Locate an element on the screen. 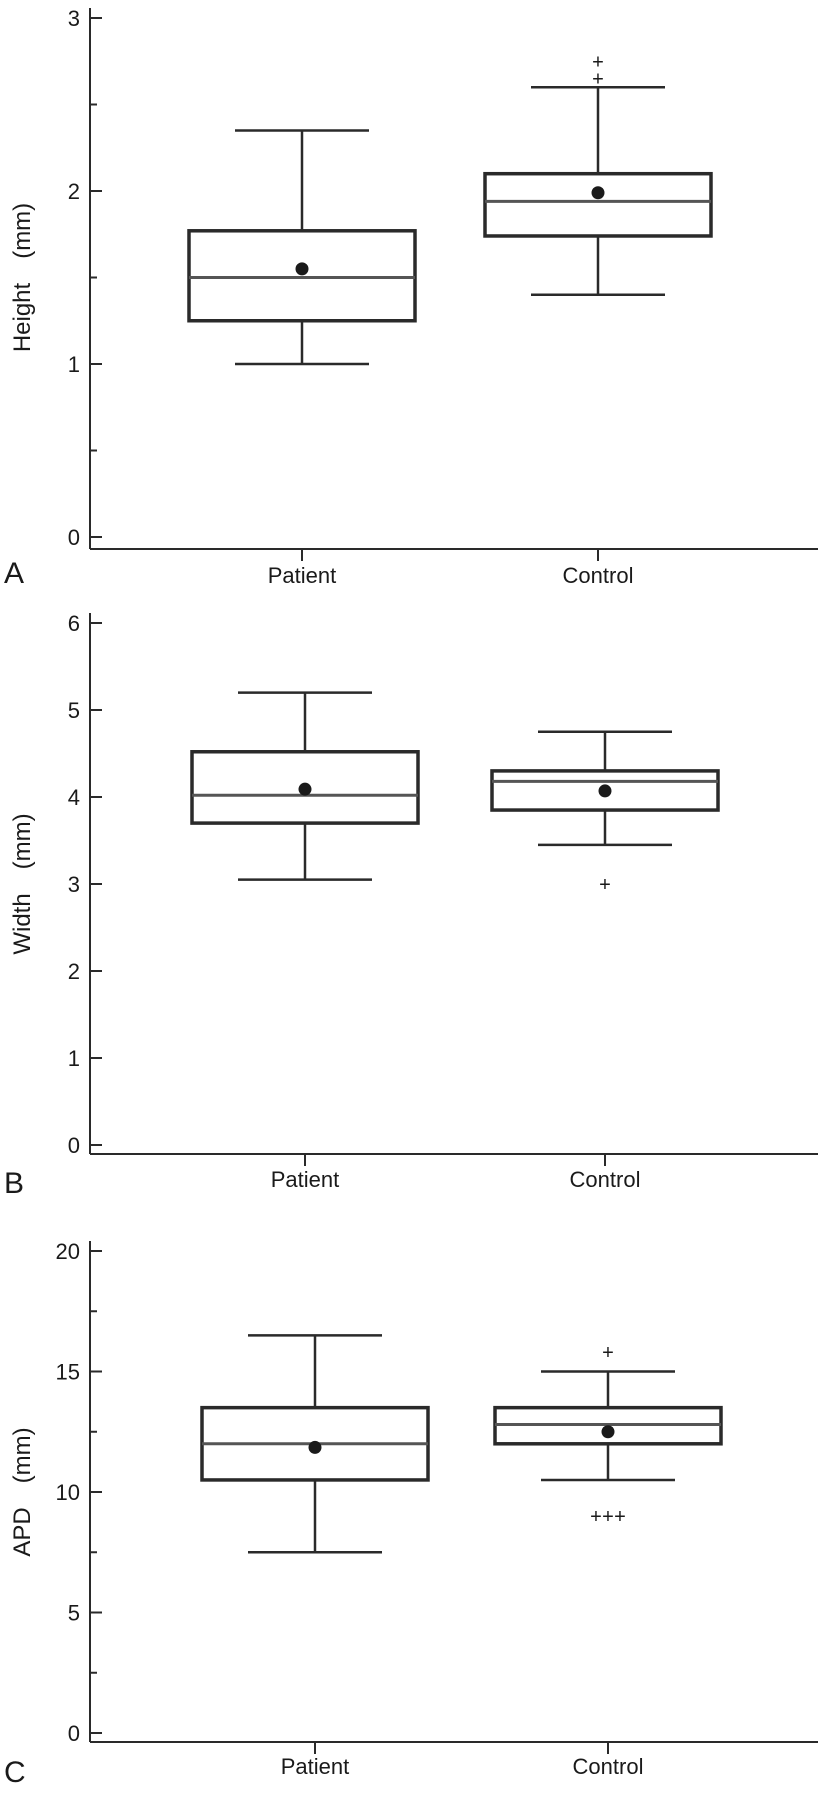 The width and height of the screenshot is (820, 1800). y-axis-label-name: APD is located at coordinates (22, 1531).